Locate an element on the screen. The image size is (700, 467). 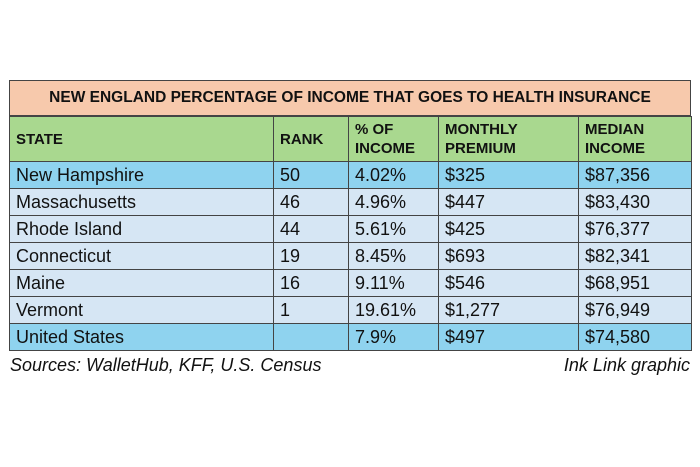
cell-rank: 44 is located at coordinates (311, 229).